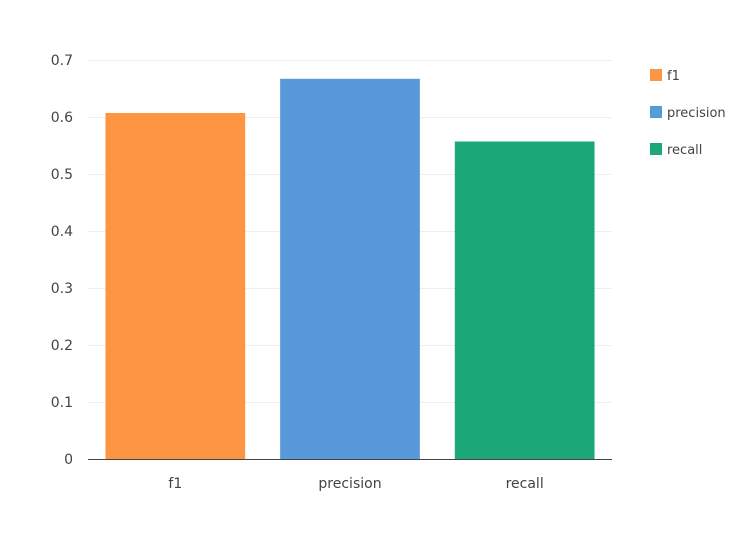 This screenshot has height=533, width=742. I want to click on bar-recall, so click(524, 300).